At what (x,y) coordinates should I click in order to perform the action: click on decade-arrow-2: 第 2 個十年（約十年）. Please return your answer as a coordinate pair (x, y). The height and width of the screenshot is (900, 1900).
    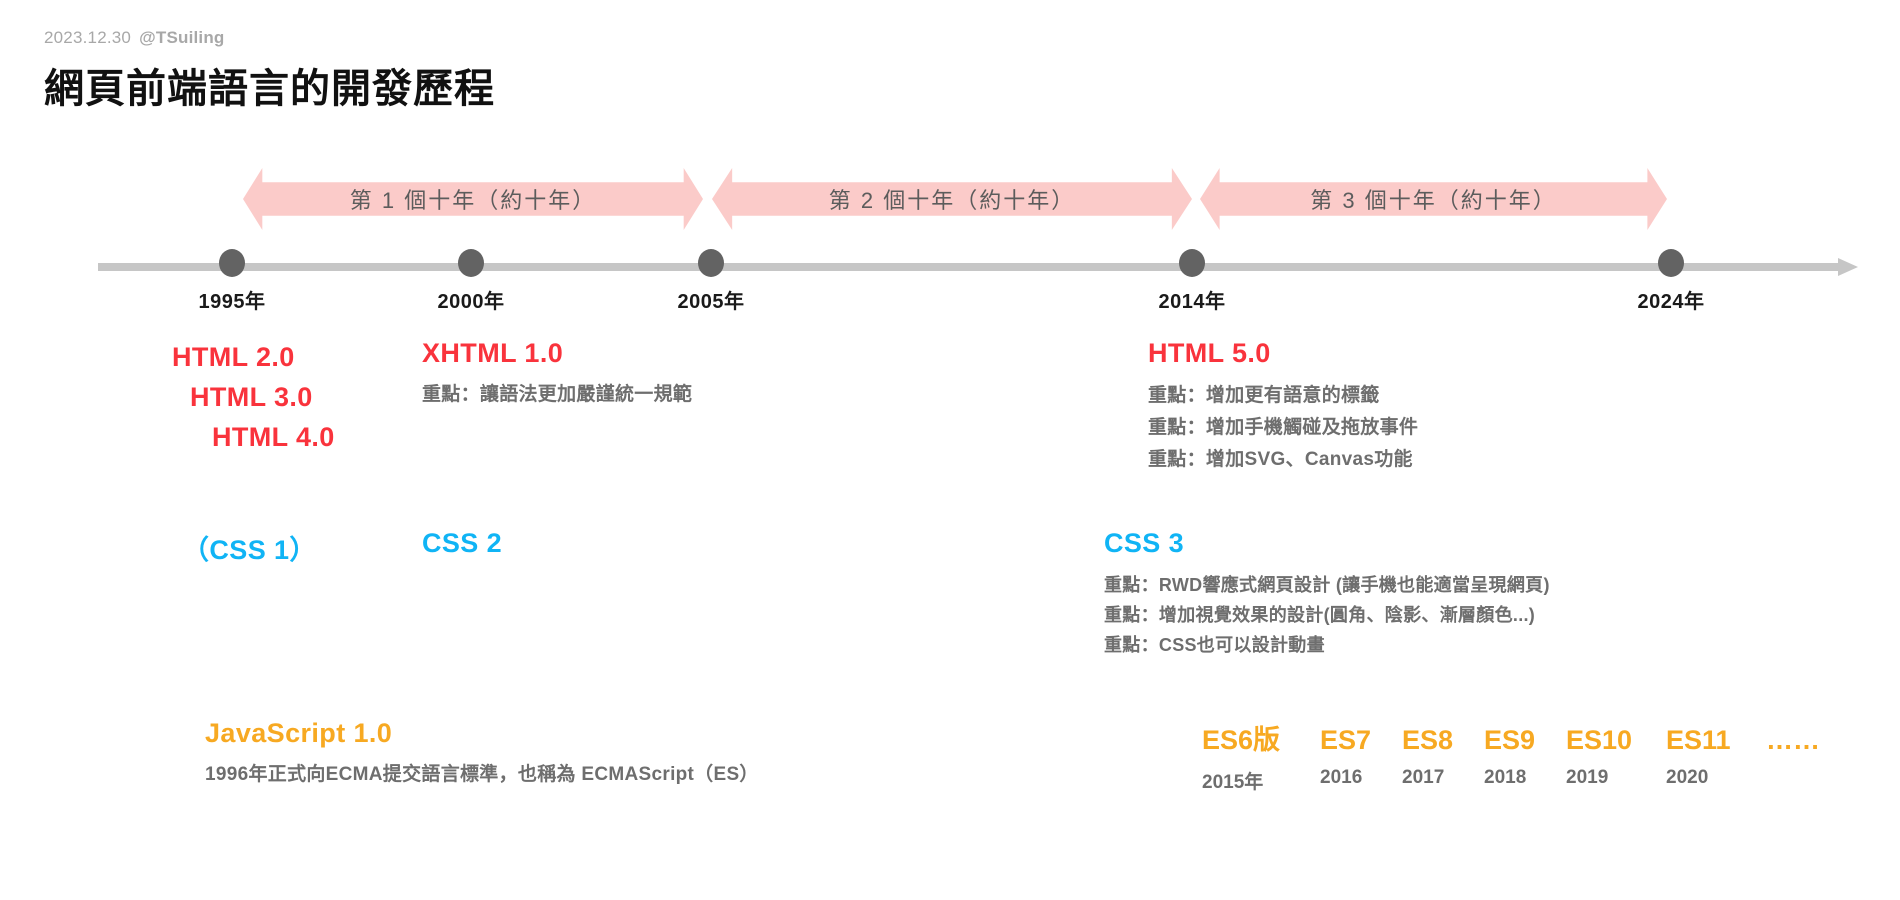
    Looking at the image, I should click on (952, 199).